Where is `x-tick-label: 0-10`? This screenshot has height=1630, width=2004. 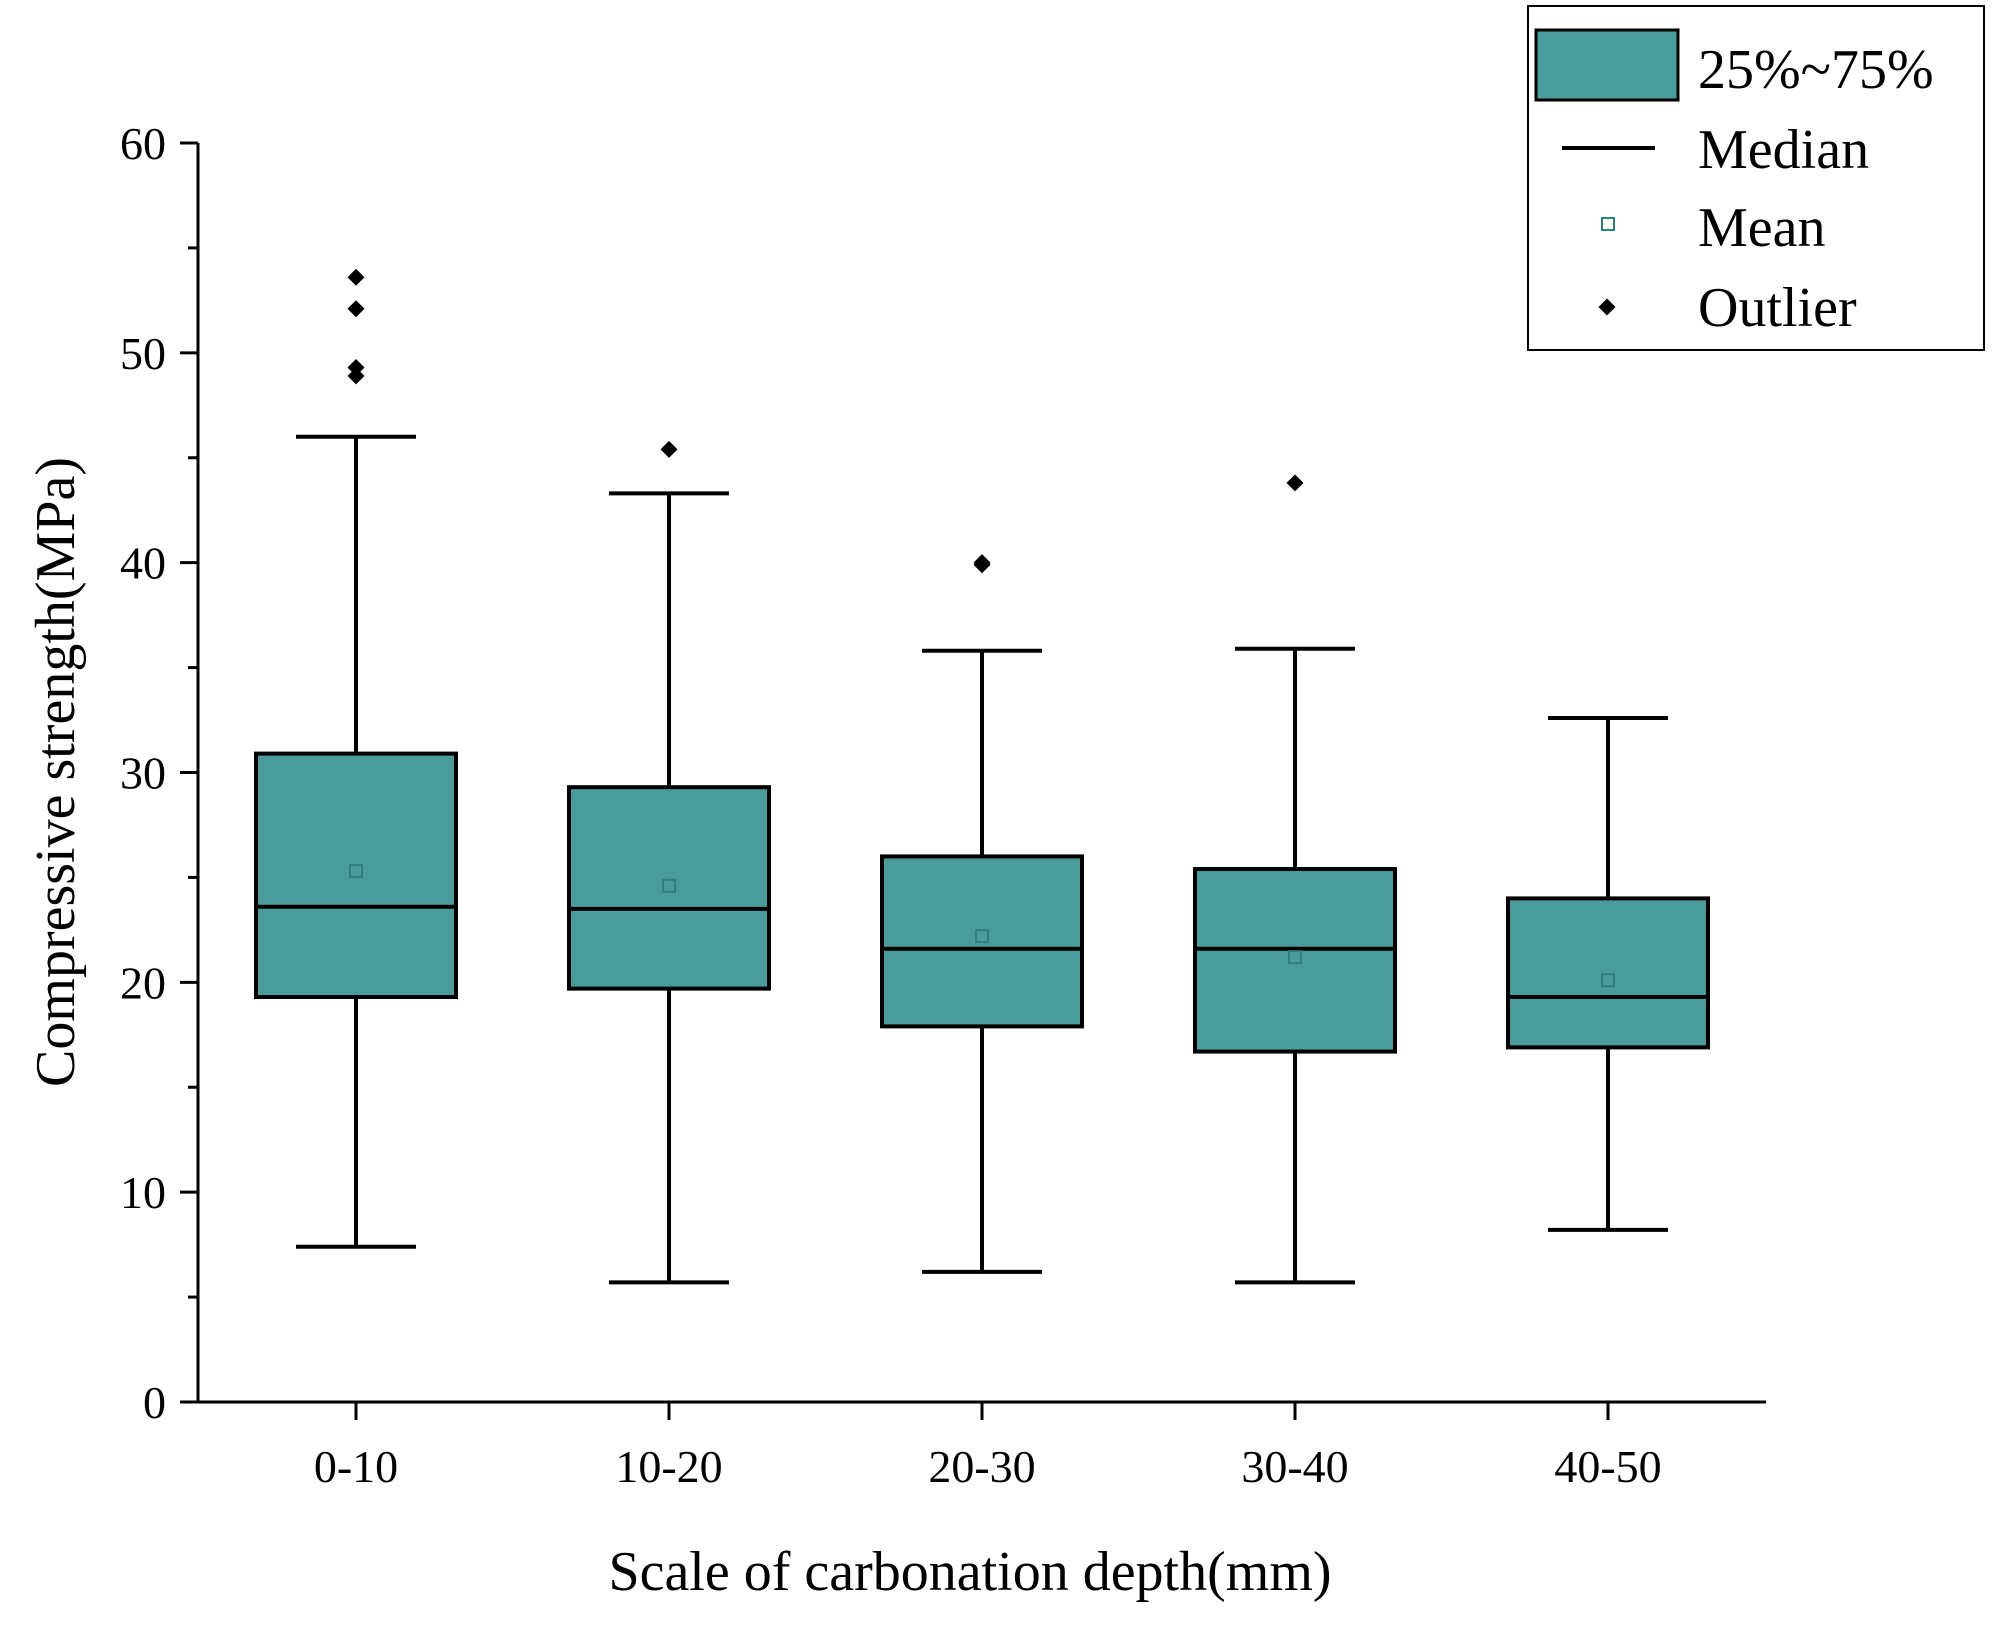 x-tick-label: 0-10 is located at coordinates (356, 1466).